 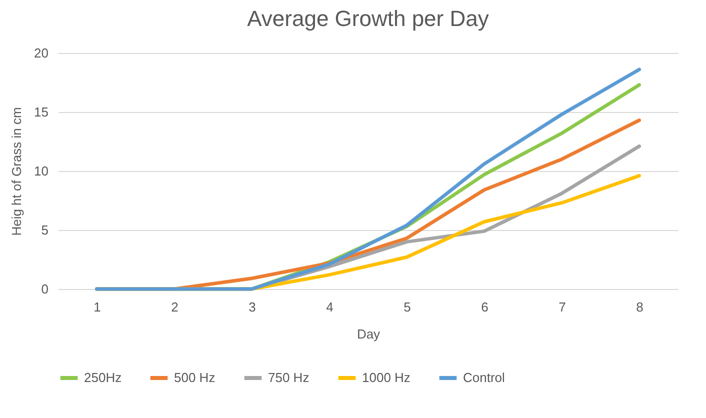 What do you see at coordinates (368, 334) in the screenshot?
I see `x-axis-title: Day` at bounding box center [368, 334].